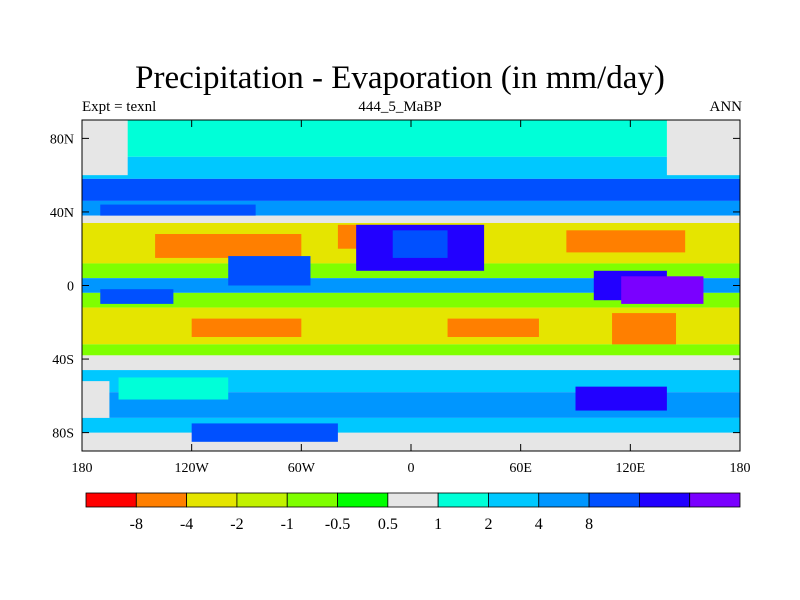  What do you see at coordinates (119, 107) in the screenshot?
I see `experiment-label: Expt = texnl` at bounding box center [119, 107].